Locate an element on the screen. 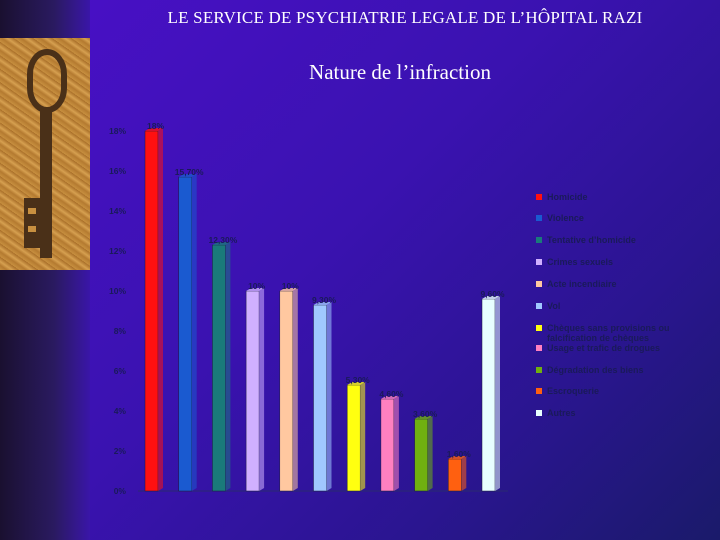  y-tick-label: 2% is located at coordinates (120, 451).